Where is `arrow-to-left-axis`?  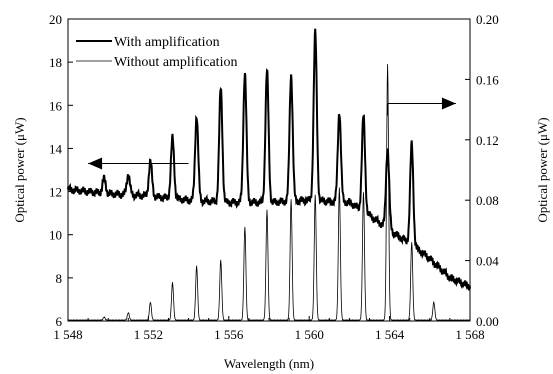
arrow-to-left-axis is located at coordinates (138, 163).